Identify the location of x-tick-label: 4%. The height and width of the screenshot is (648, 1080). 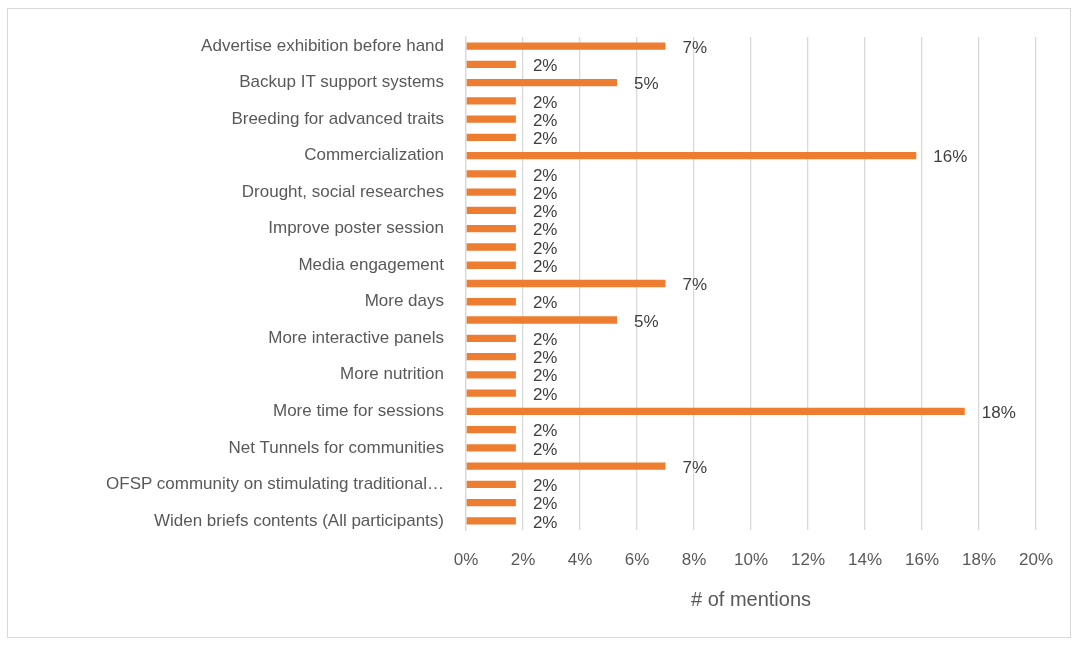
(580, 559).